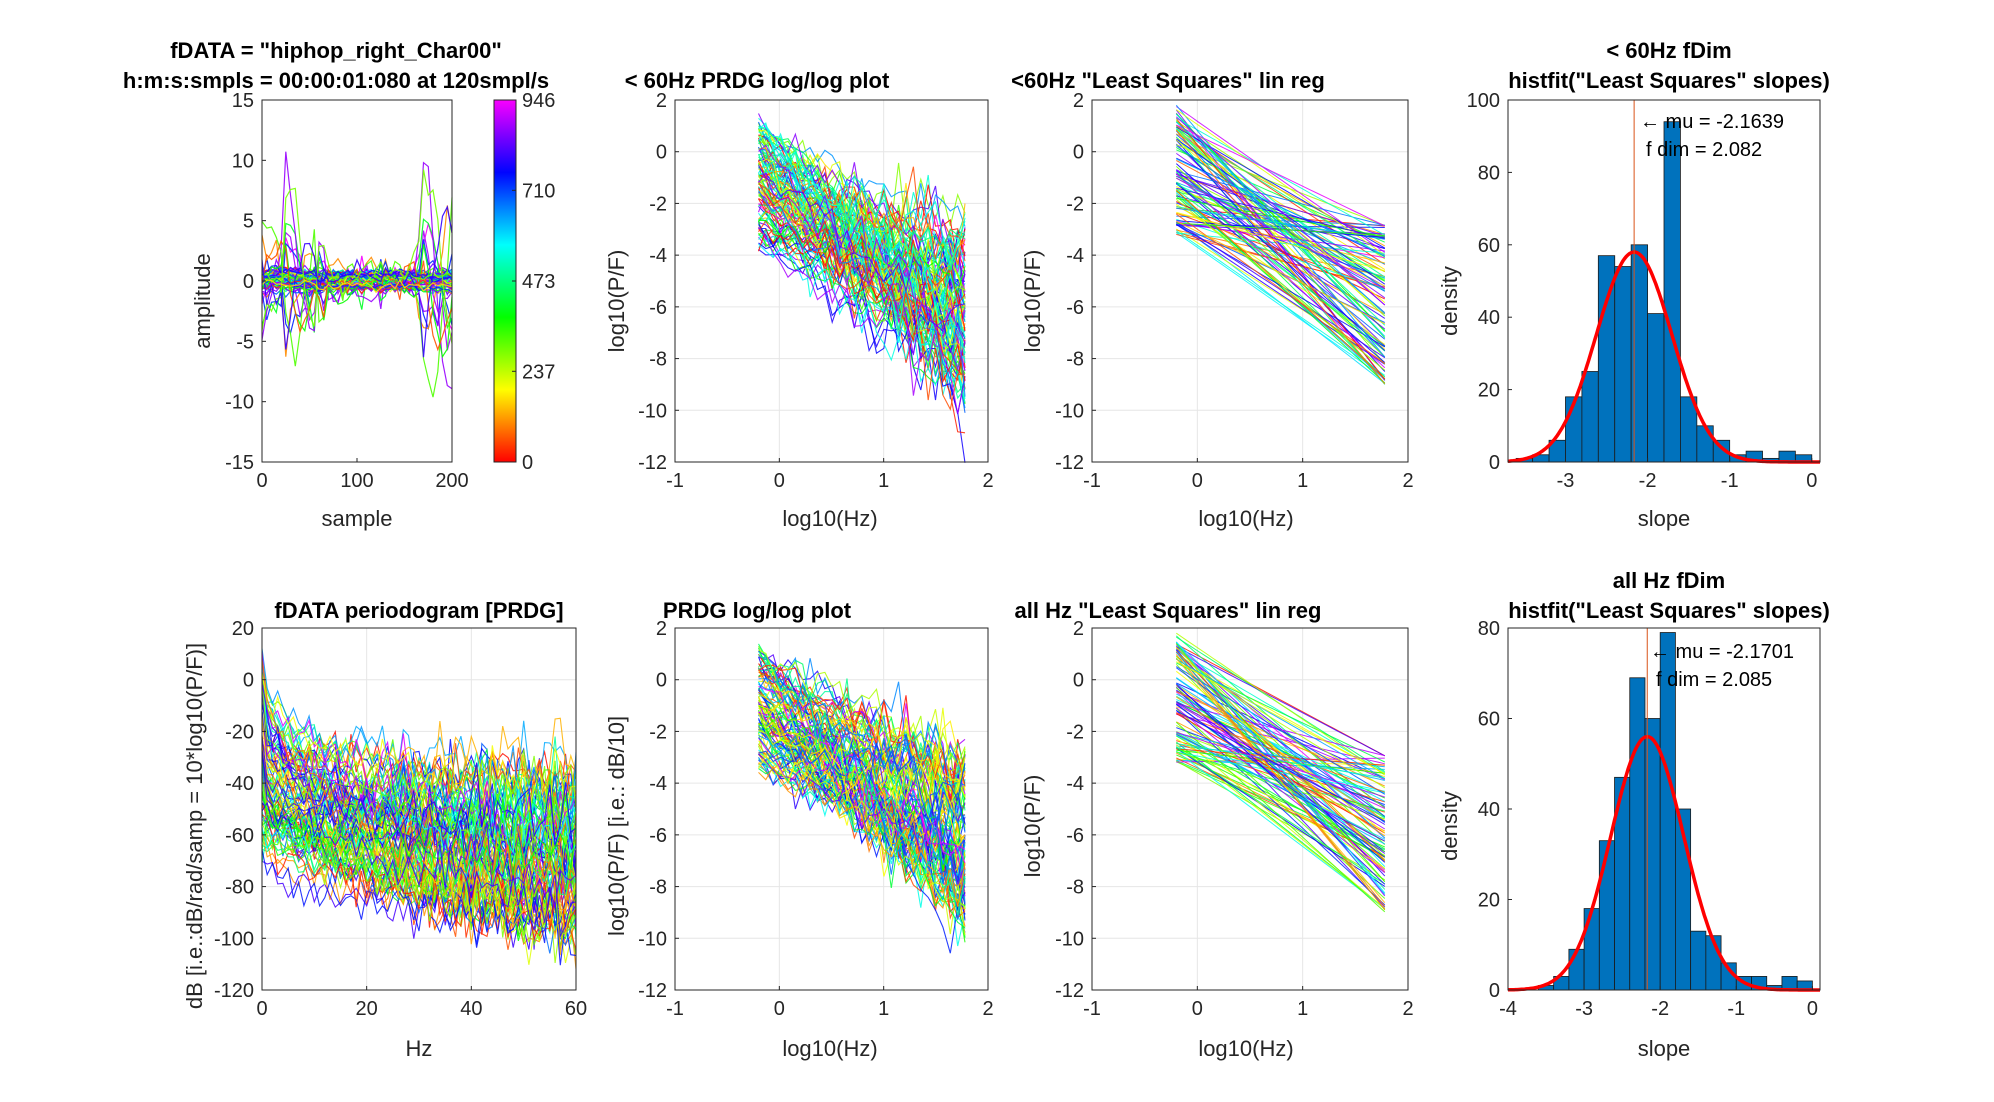 This screenshot has height=1102, width=1994. I want to click on x-tick-label: 40, so click(471, 1009).